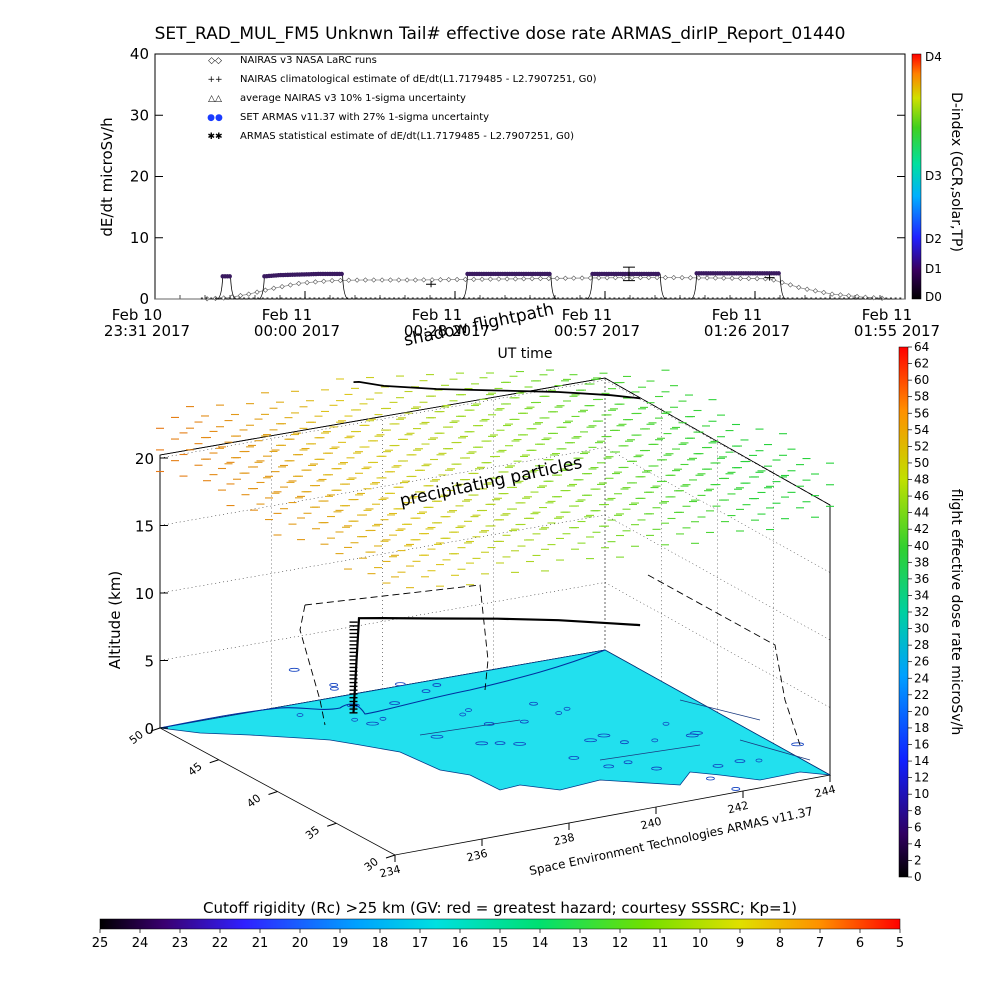 Image resolution: width=1000 pixels, height=1000 pixels. I want to click on rc-tick-label: 13, so click(580, 943).